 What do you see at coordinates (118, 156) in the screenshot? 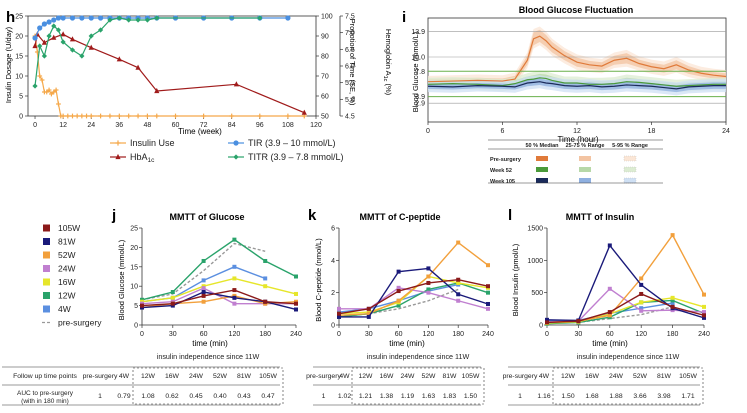
I see `legend-h-marker` at bounding box center [118, 156].